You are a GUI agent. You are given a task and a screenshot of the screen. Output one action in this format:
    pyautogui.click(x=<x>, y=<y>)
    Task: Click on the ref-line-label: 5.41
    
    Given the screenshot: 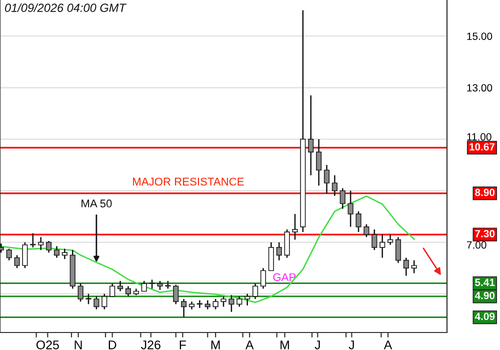 What is the action you would take?
    pyautogui.click(x=485, y=282)
    